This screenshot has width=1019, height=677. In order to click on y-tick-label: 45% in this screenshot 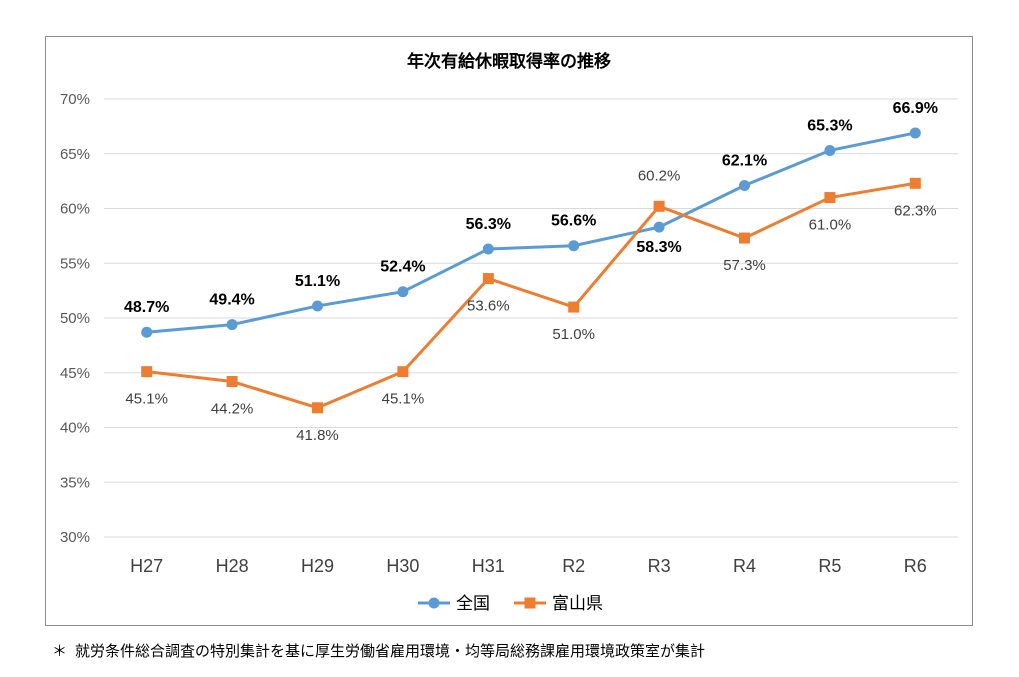, I will do `click(75, 373)`.